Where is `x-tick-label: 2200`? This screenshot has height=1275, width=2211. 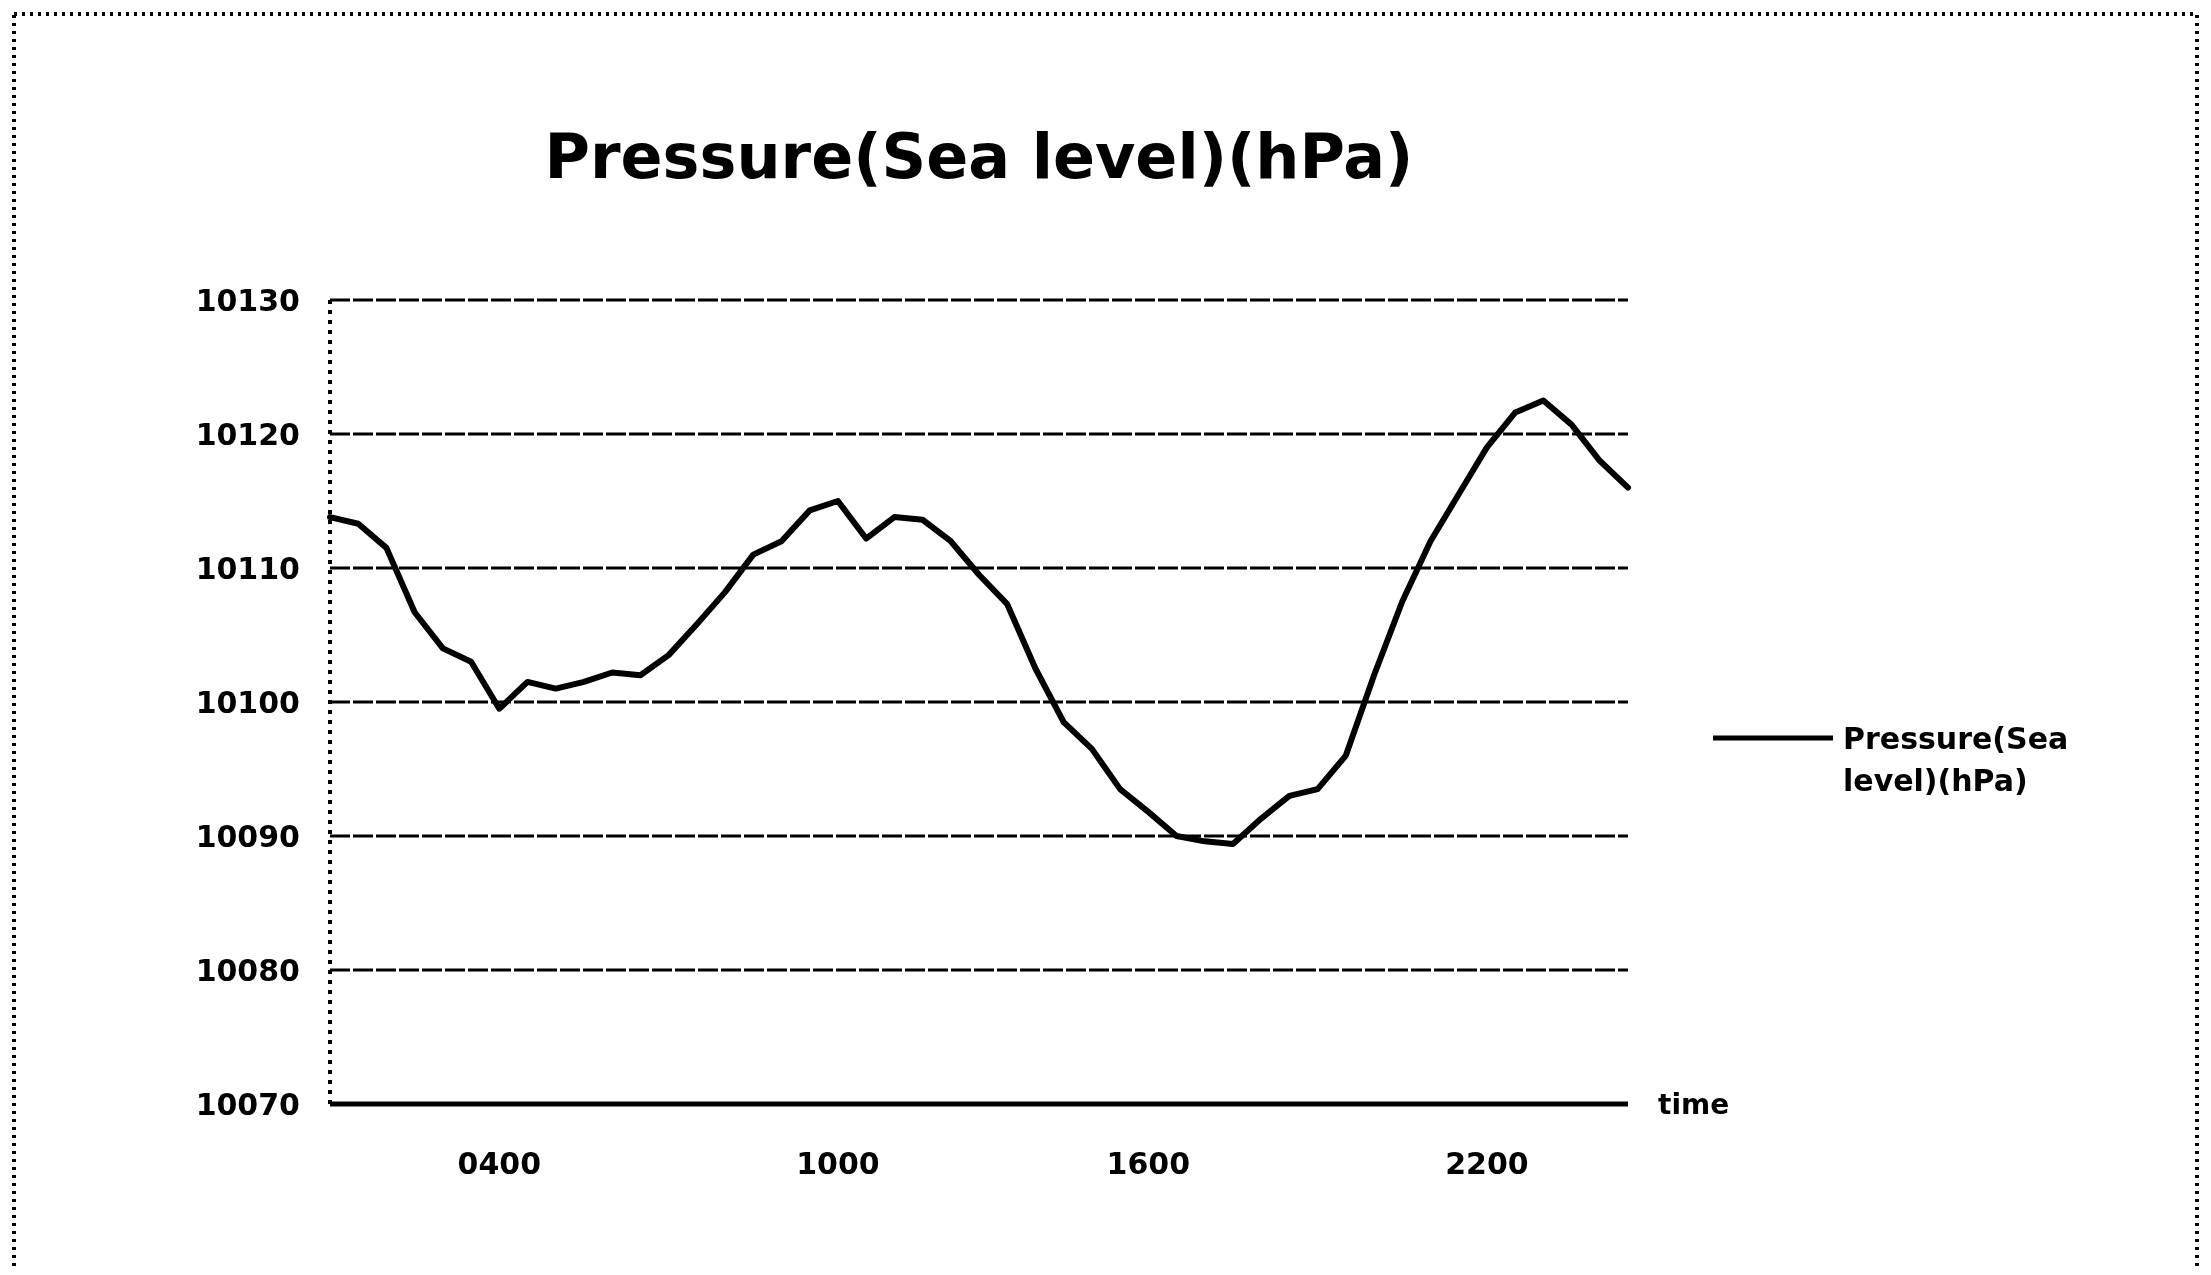
x-tick-label: 2200 is located at coordinates (1487, 1163).